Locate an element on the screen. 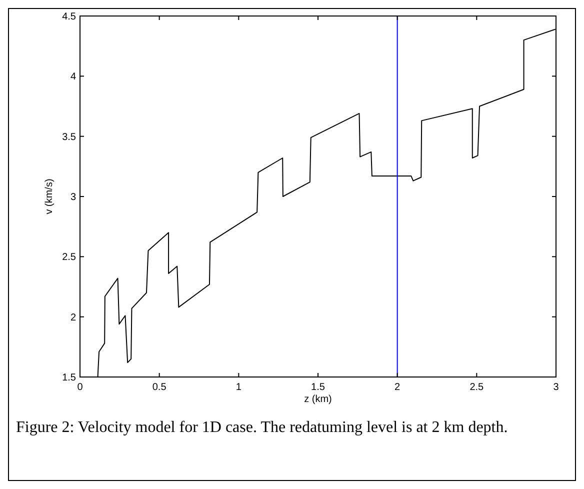  y-axis-title: v (km/s) is located at coordinates (49, 196).